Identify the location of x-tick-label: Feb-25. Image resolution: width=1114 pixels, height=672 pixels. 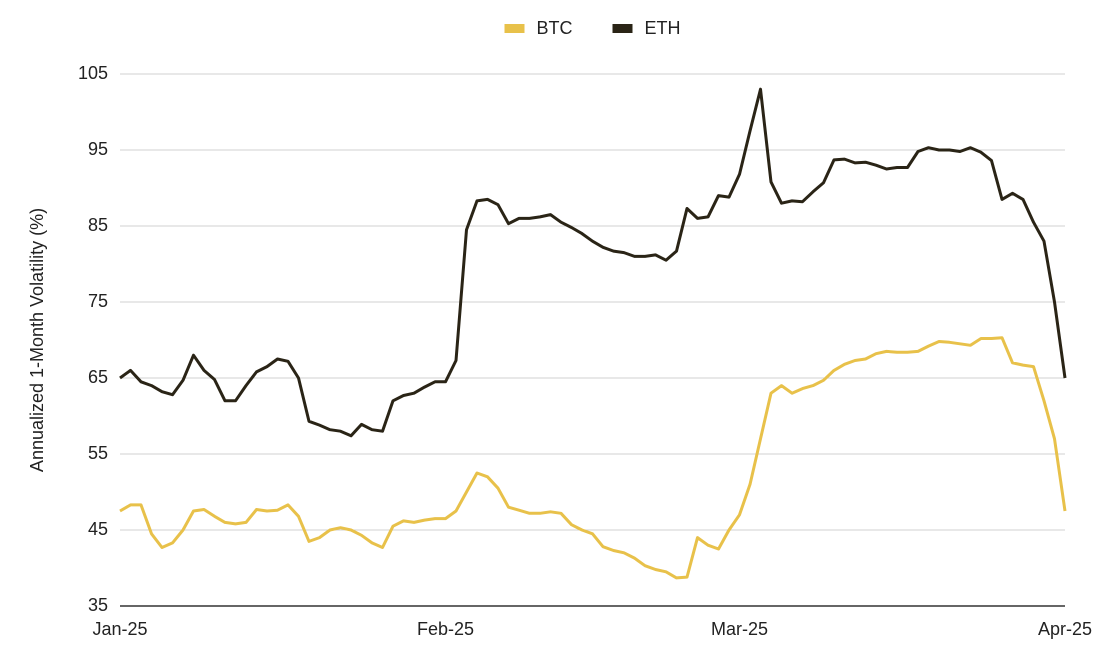
(445, 629).